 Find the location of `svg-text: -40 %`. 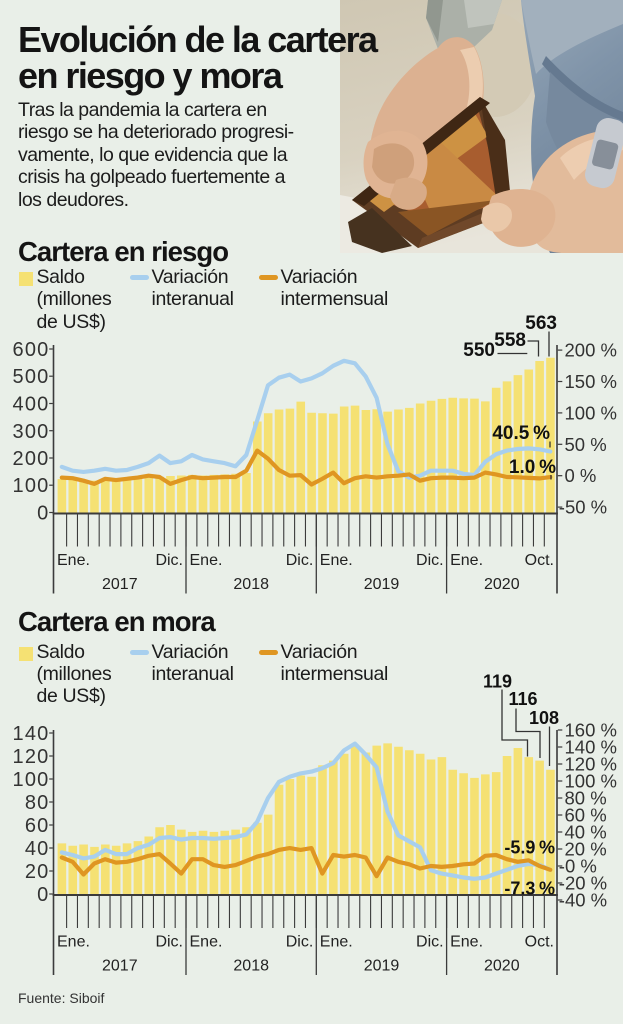

svg-text: -40 % is located at coordinates (583, 900).